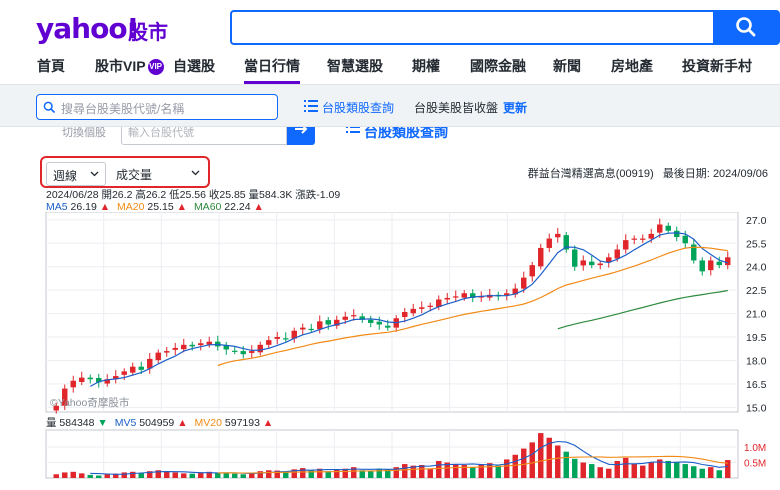 The width and height of the screenshot is (780, 490). What do you see at coordinates (355, 66) in the screenshot?
I see `nav-smart-pick: 智慧選股` at bounding box center [355, 66].